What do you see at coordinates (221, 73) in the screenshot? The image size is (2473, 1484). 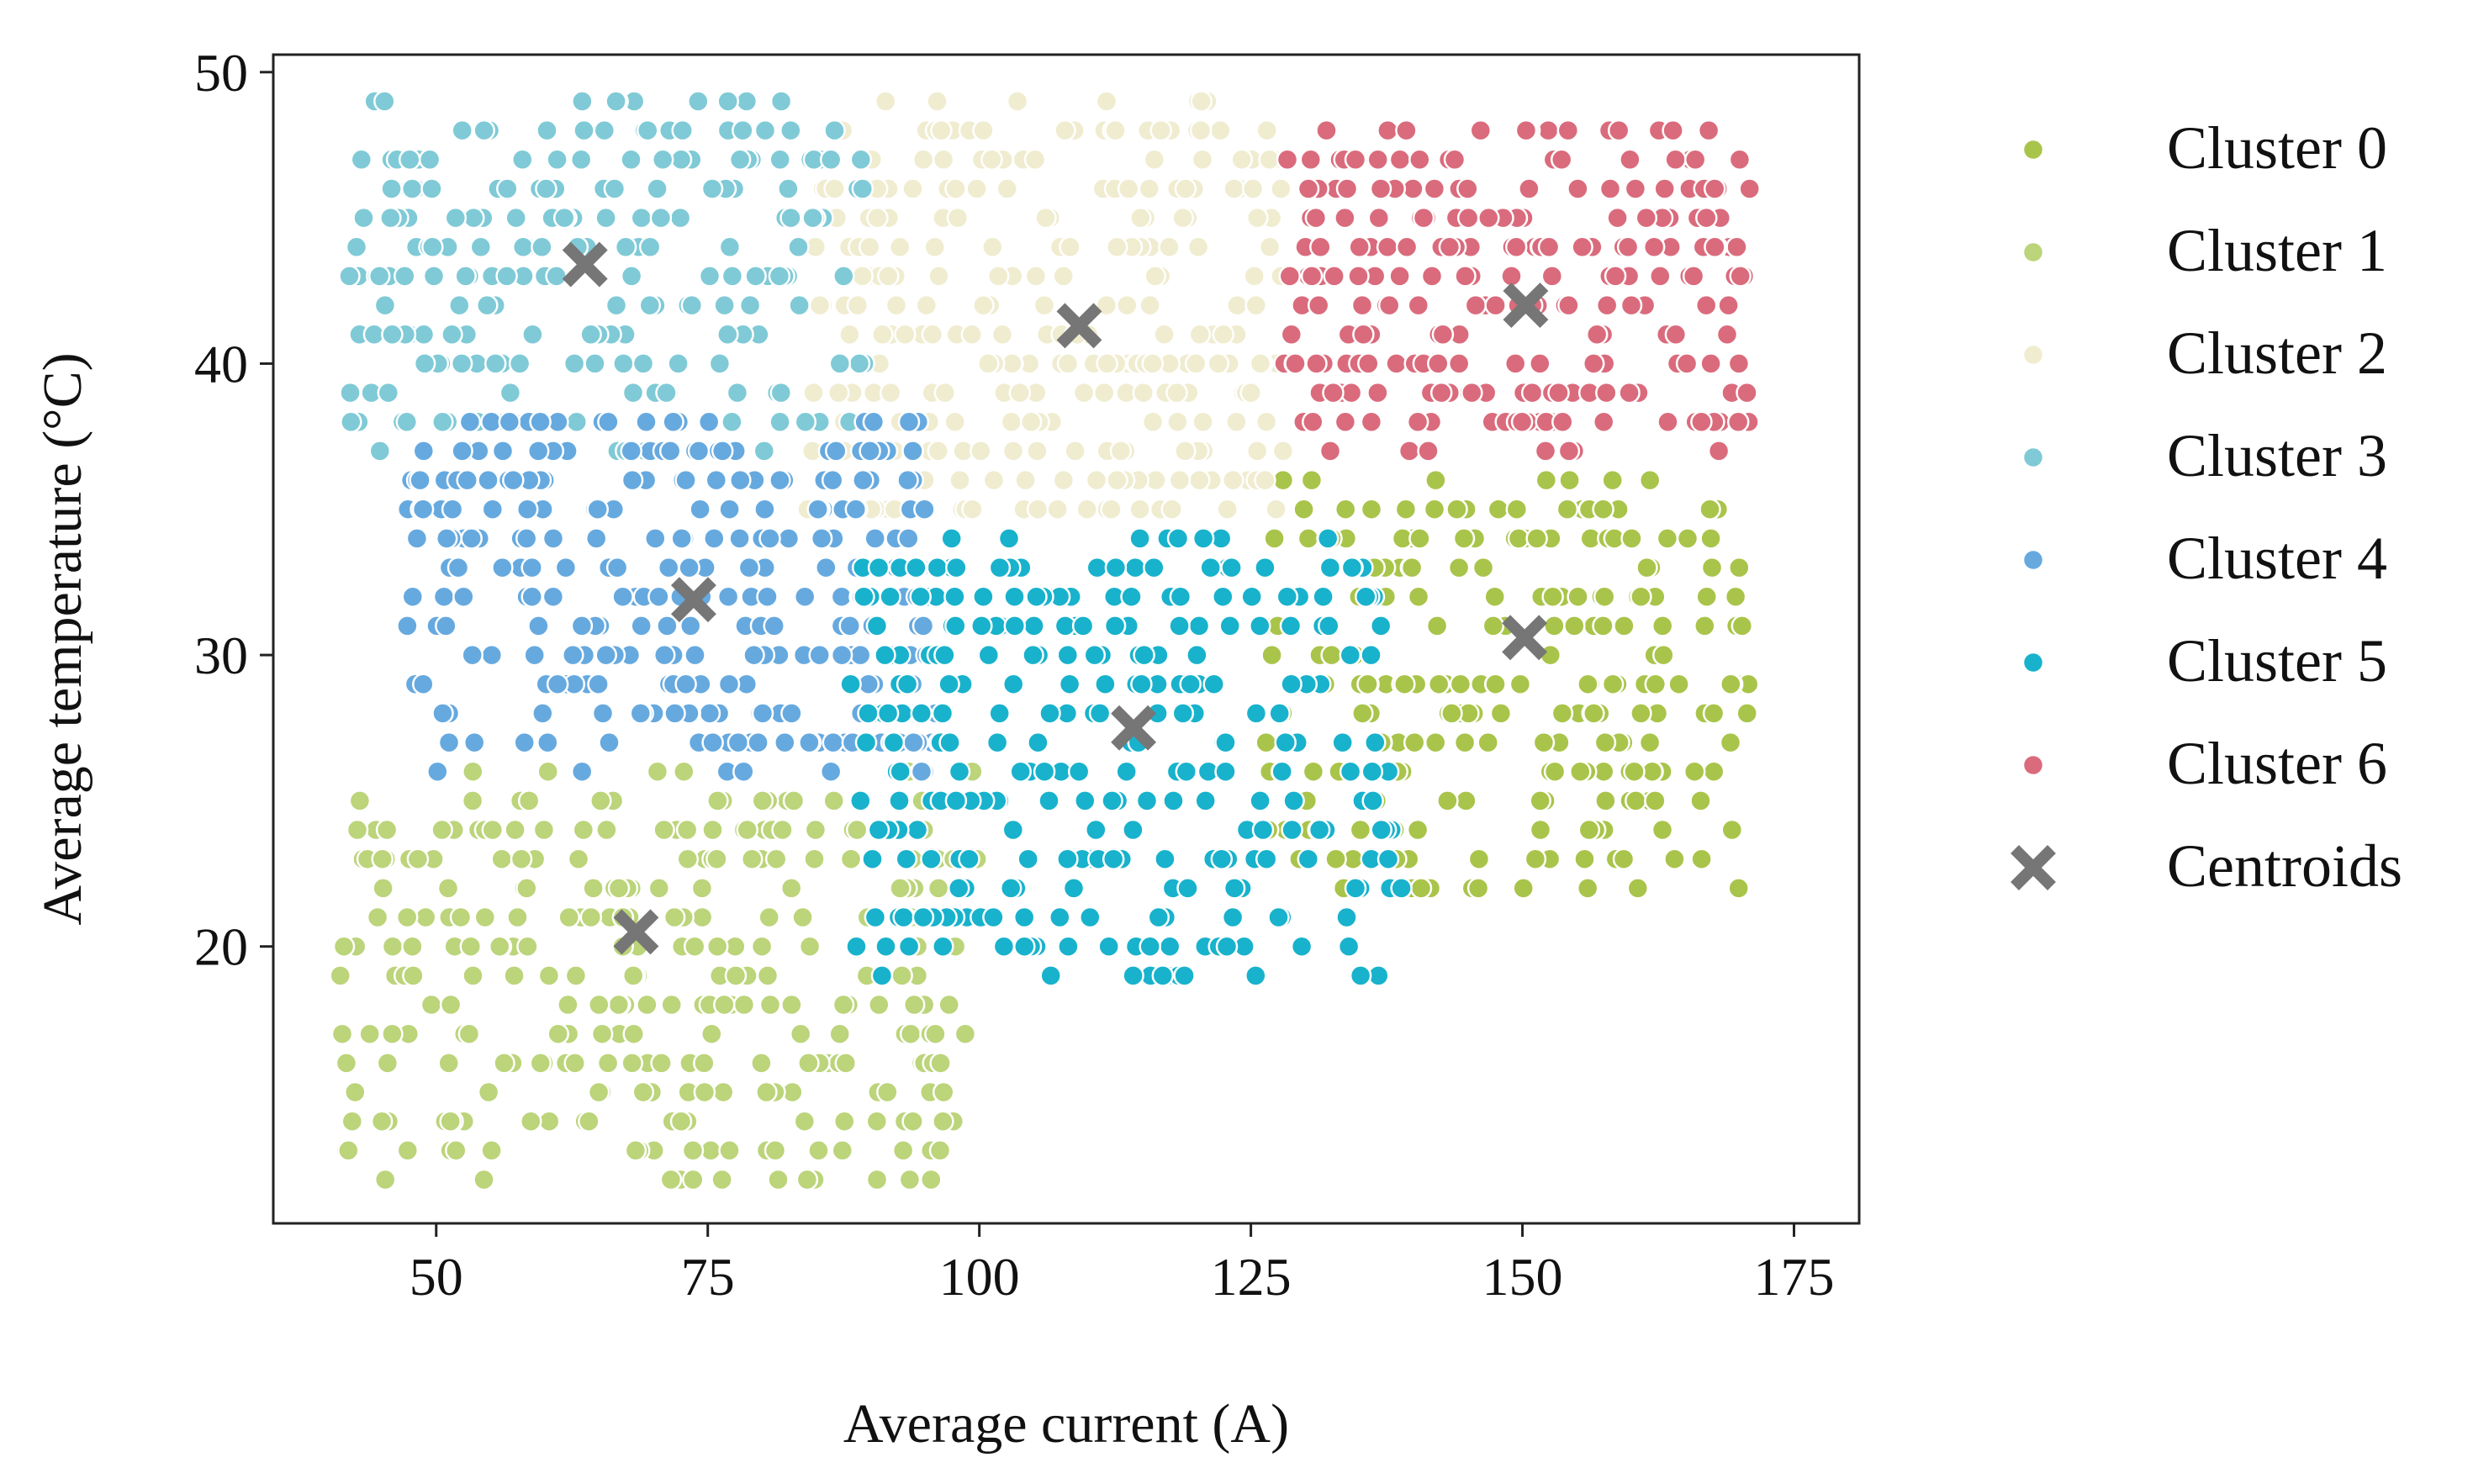 I see `y-tick-label: 50` at bounding box center [221, 73].